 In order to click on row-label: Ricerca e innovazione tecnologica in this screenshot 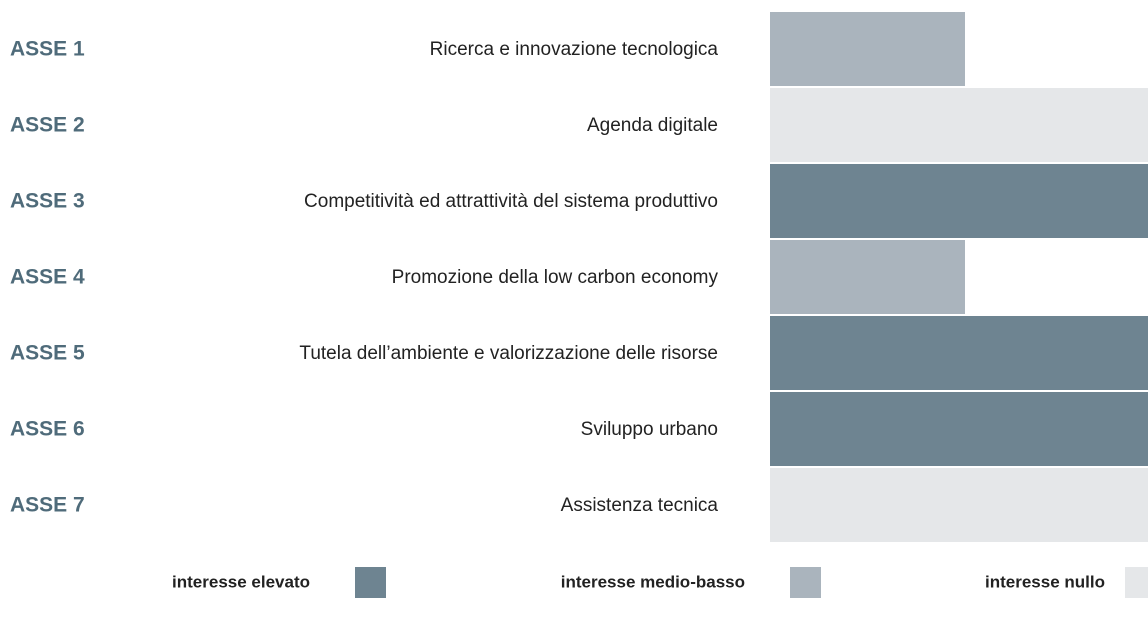, I will do `click(574, 49)`.